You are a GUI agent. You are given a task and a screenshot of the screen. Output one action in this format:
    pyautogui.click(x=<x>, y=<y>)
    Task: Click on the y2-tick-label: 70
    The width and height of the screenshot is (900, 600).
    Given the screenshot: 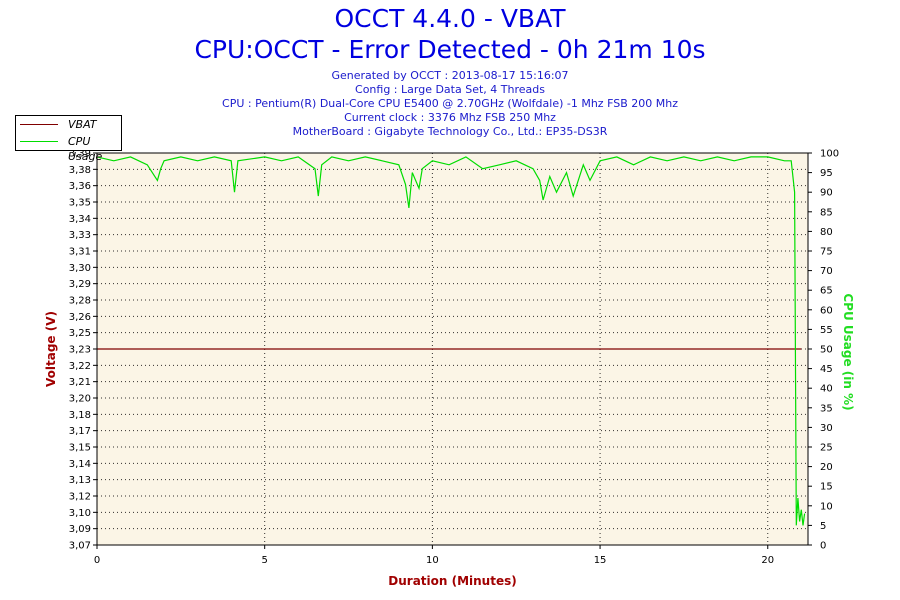 What is the action you would take?
    pyautogui.click(x=826, y=271)
    